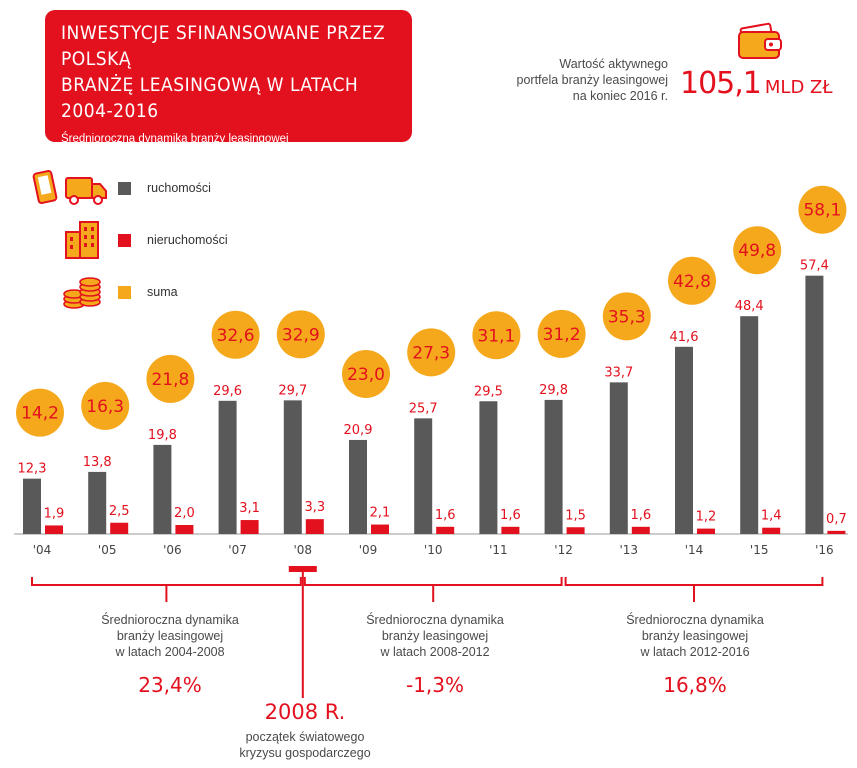 The image size is (857, 768). What do you see at coordinates (121, 167) in the screenshot?
I see `subtitle-line-3: (dane netto w mld PLN)` at bounding box center [121, 167].